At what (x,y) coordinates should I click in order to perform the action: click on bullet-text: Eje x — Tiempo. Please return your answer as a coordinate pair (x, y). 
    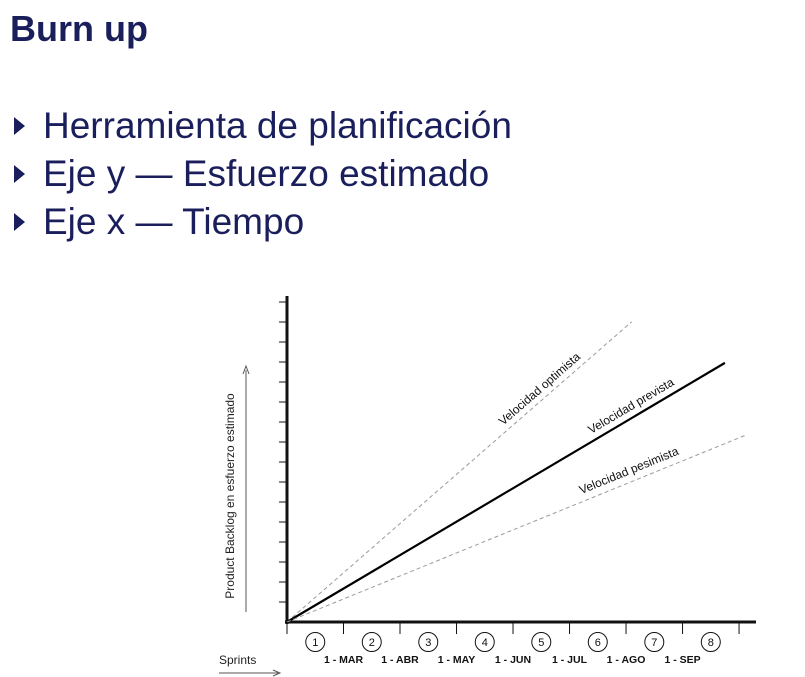
    Looking at the image, I should click on (174, 221).